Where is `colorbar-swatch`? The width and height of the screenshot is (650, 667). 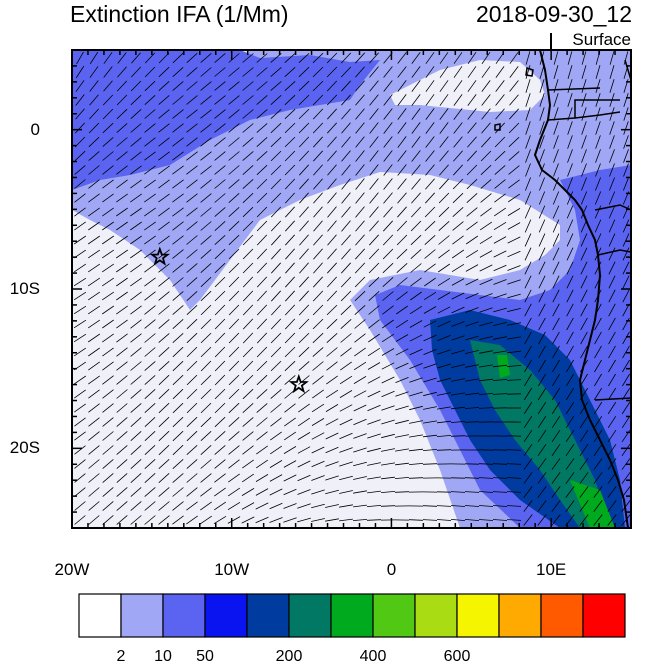
colorbar-swatch is located at coordinates (478, 615).